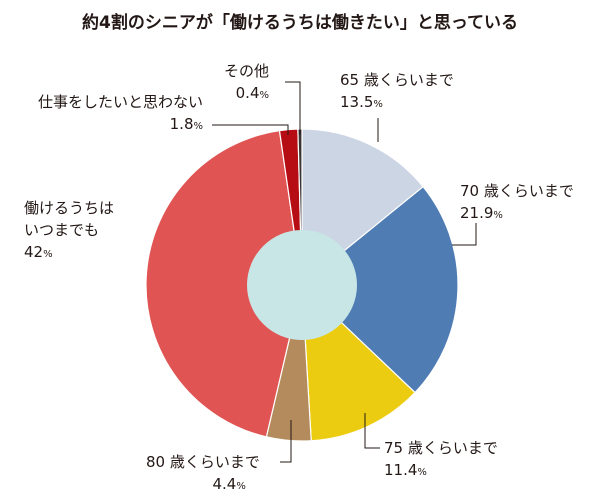  I want to click on label-70: 70 歳くらいまで 21.9%, so click(517, 203).